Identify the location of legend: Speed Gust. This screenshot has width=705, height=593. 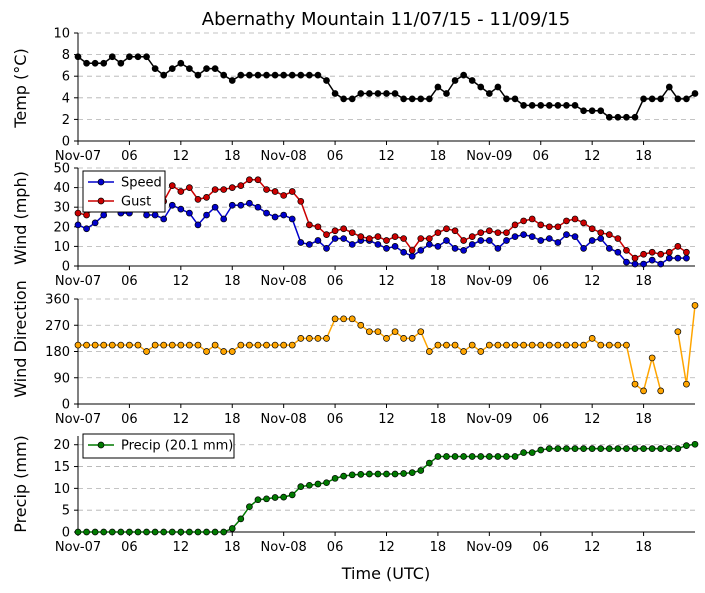
(124, 191).